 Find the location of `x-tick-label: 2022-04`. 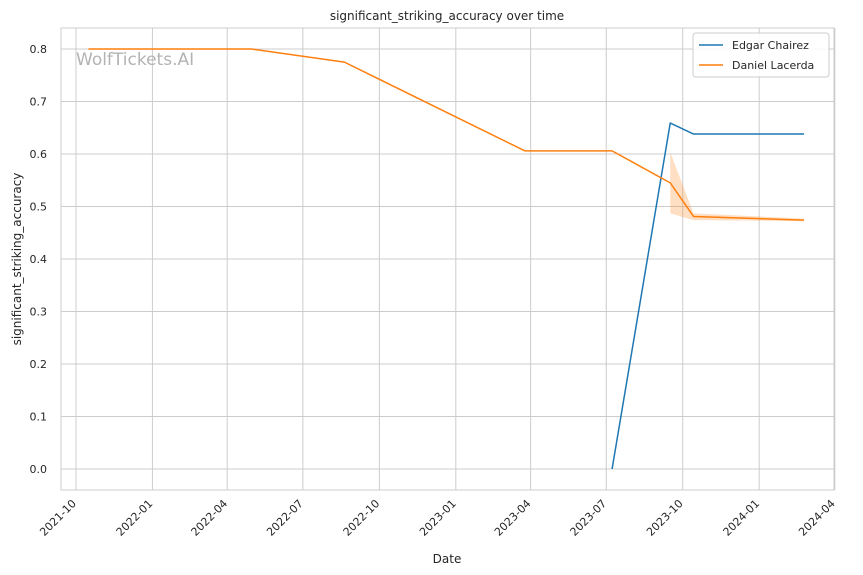

x-tick-label: 2022-04 is located at coordinates (210, 518).